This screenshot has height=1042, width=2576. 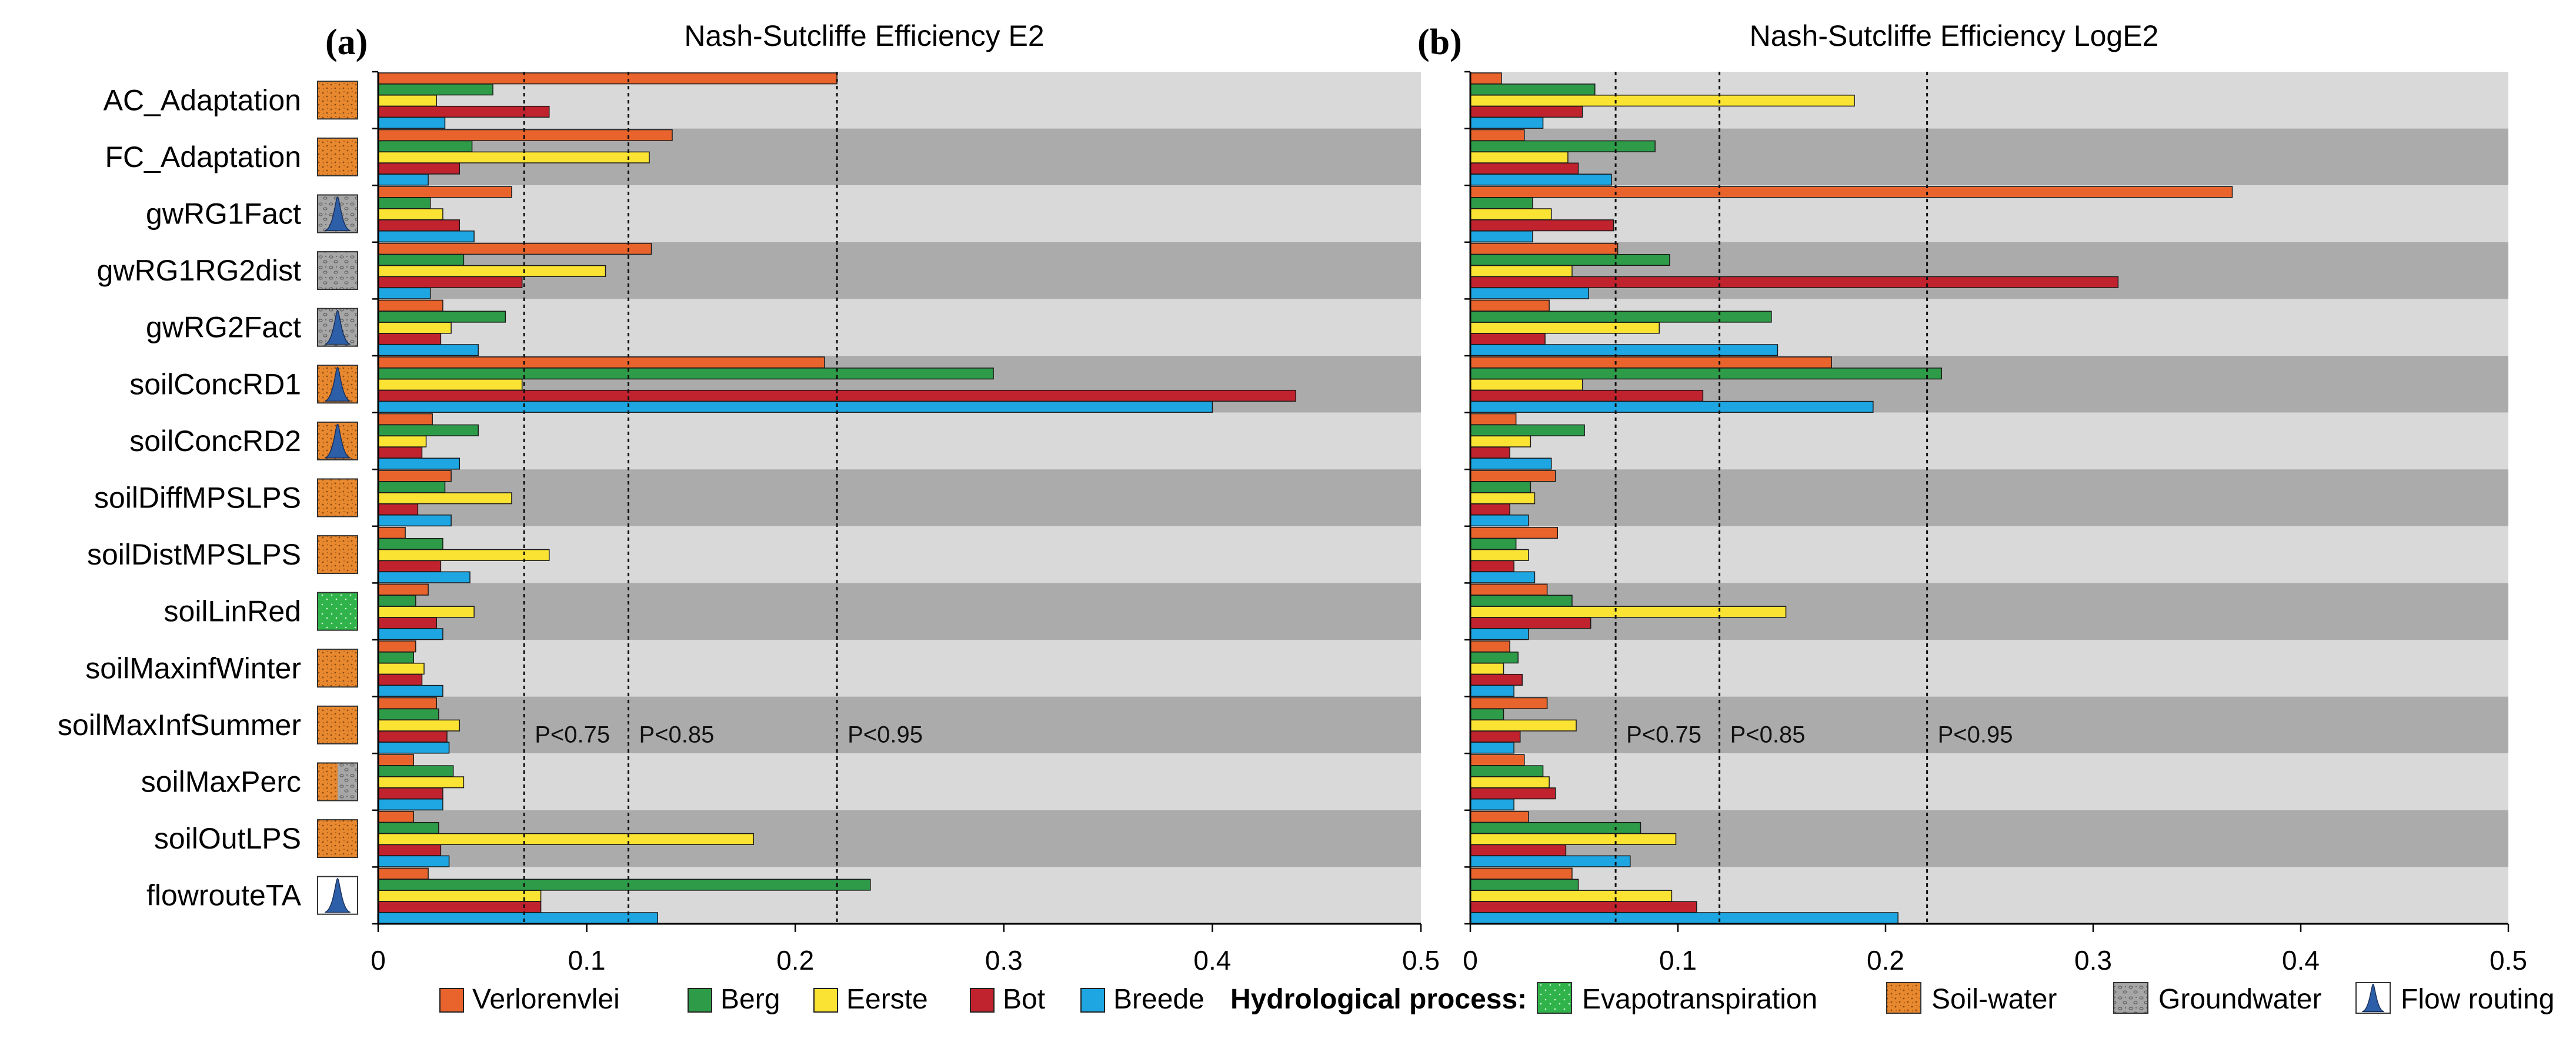 What do you see at coordinates (197, 498) in the screenshot?
I see `category-label: soilDiffMPSLPS` at bounding box center [197, 498].